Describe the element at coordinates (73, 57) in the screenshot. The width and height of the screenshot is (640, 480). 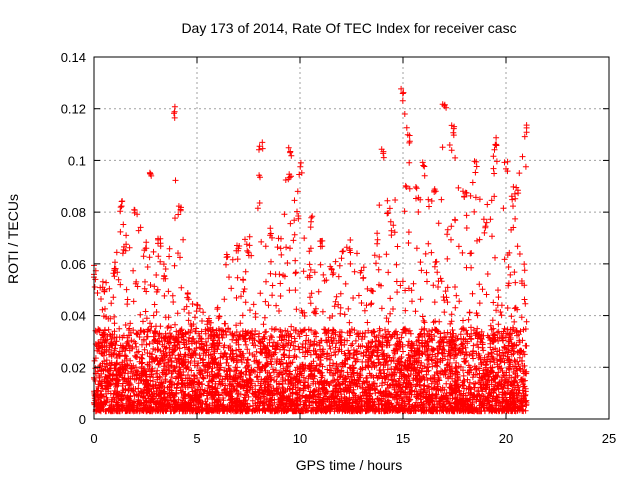
I see `y-tick-label: 0.14` at that location.